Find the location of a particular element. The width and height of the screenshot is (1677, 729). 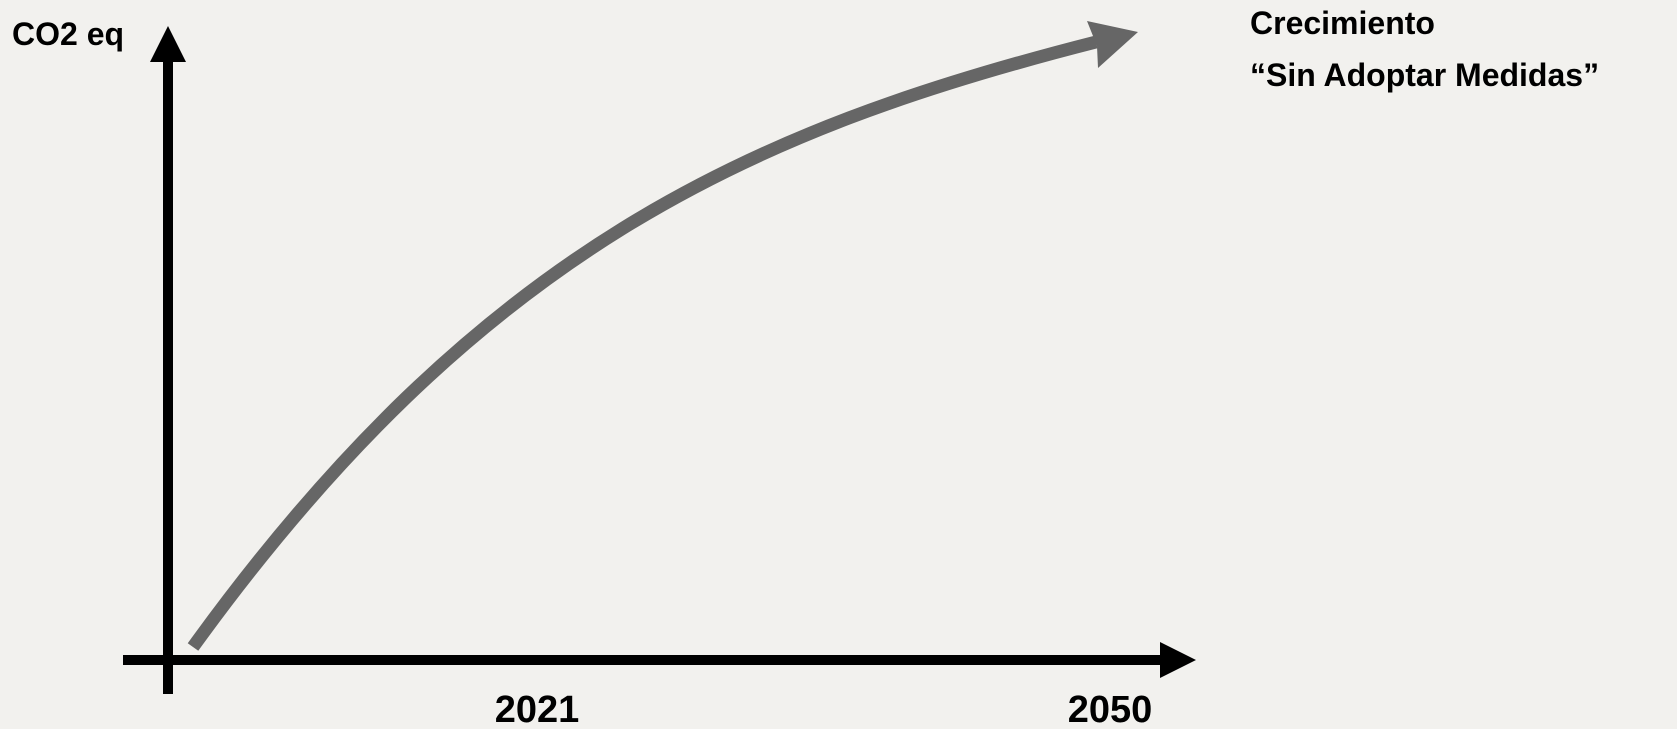

series-arrowhead is located at coordinates (1112, 44).